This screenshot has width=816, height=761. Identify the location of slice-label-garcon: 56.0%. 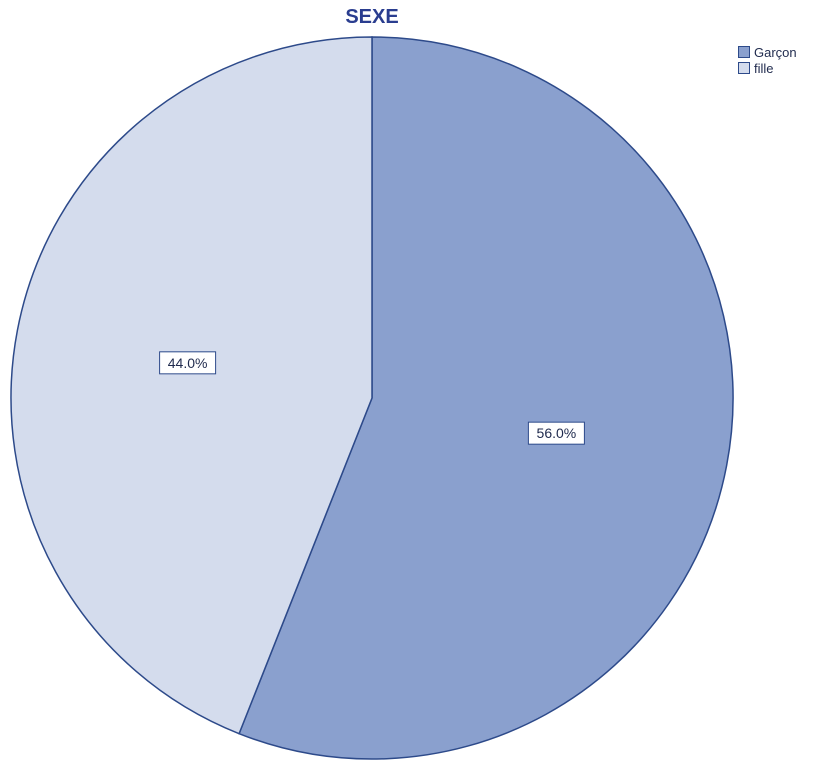
(556, 433).